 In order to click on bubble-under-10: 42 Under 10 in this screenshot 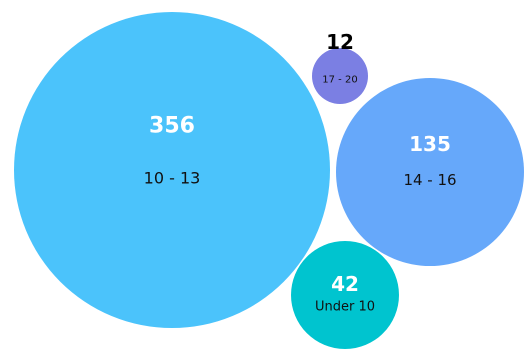, I will do `click(345, 295)`.